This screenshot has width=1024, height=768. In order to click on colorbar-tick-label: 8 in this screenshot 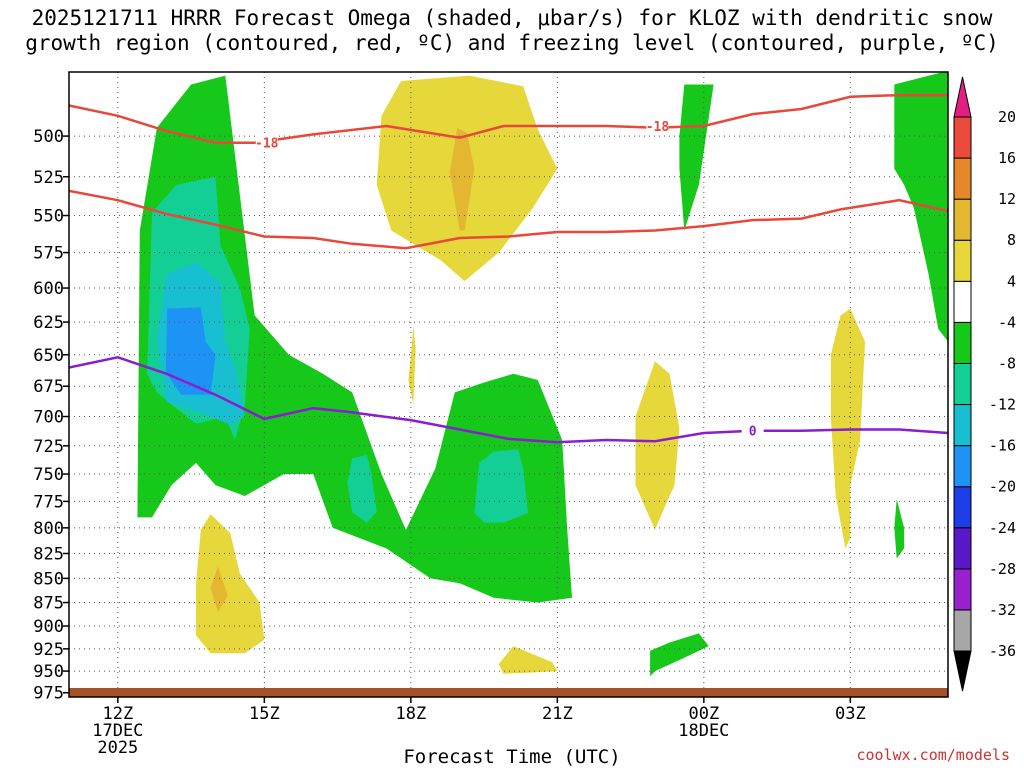, I will do `click(1011, 240)`.